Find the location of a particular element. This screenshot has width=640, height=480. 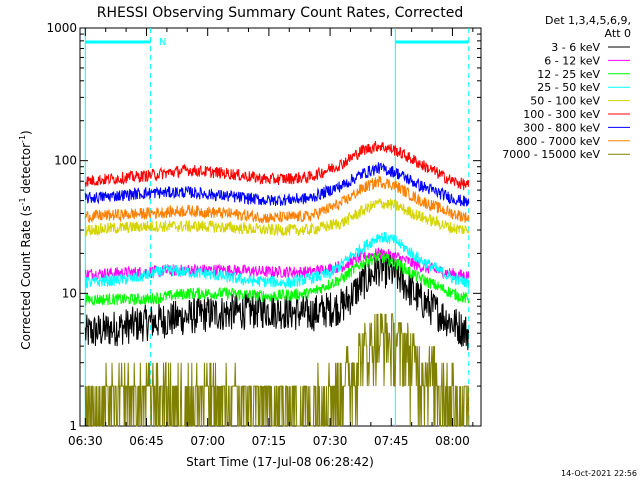

y-axis-label-mid: detector is located at coordinates (26, 170).